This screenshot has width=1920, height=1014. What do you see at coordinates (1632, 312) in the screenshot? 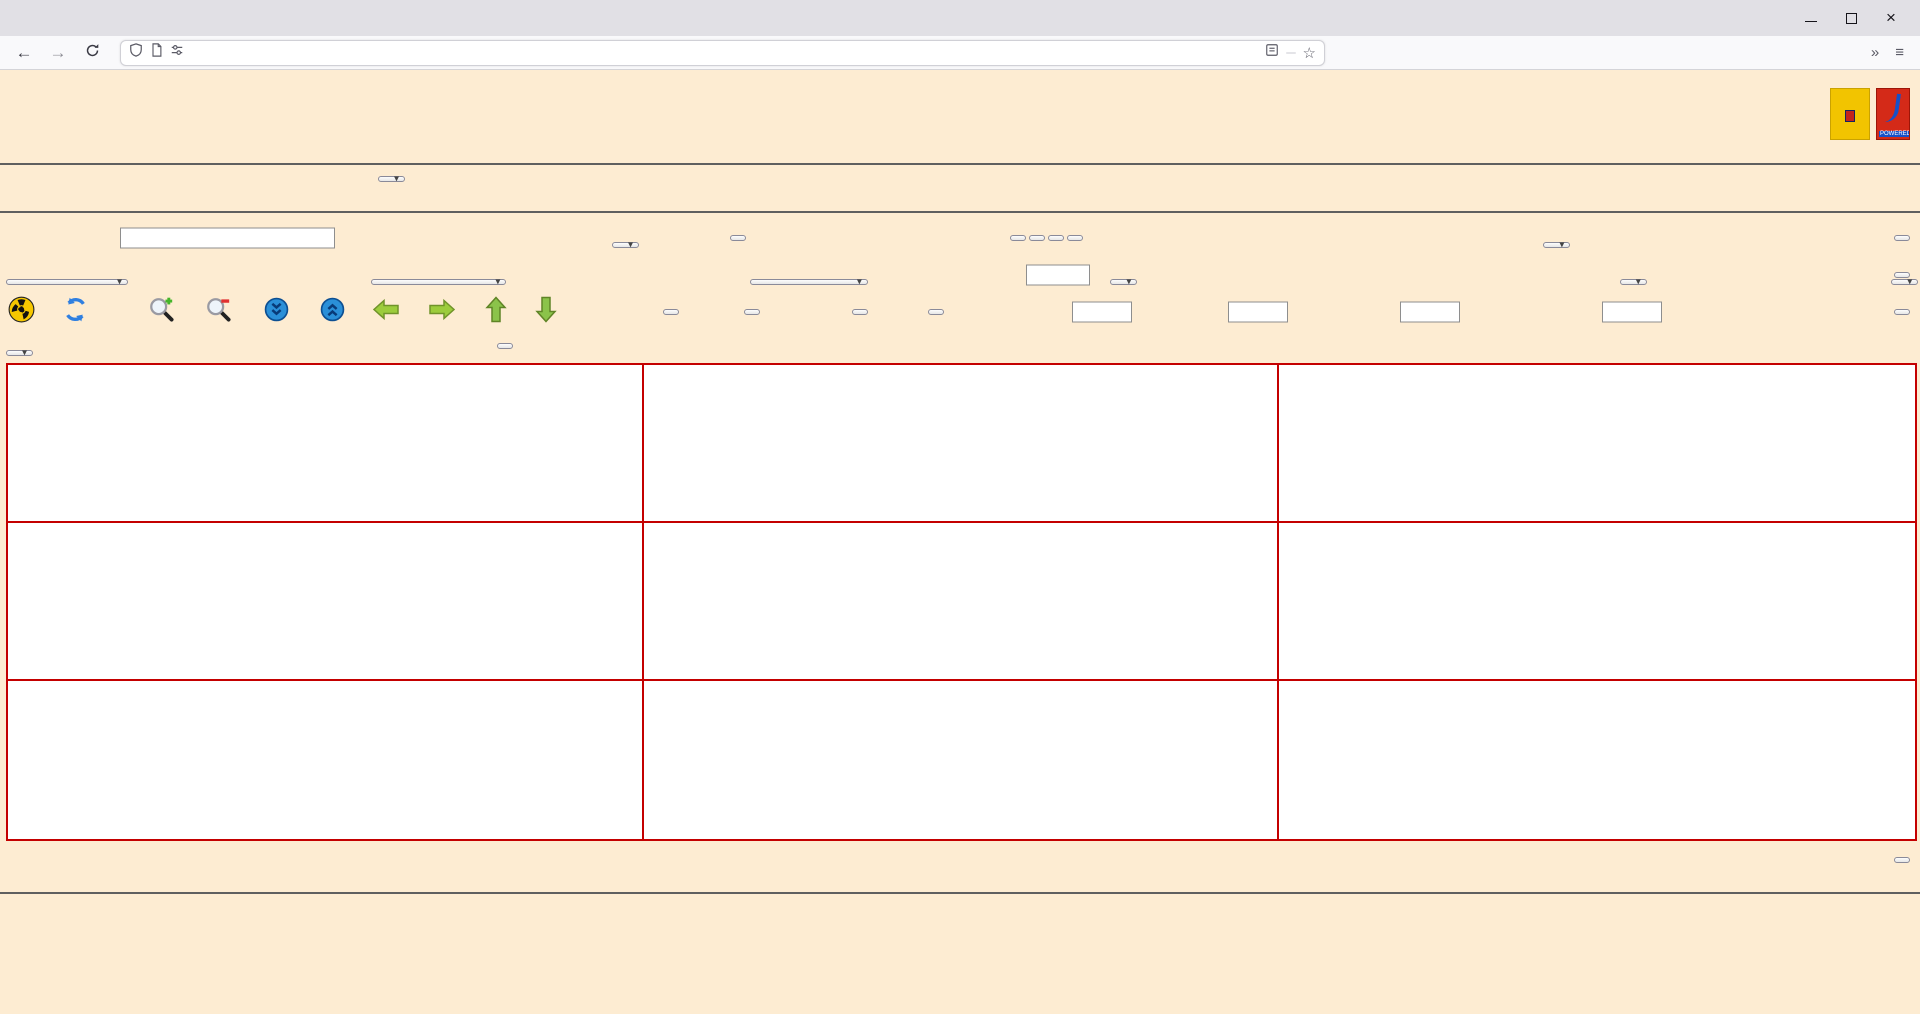
I see `ymax-input` at bounding box center [1632, 312].